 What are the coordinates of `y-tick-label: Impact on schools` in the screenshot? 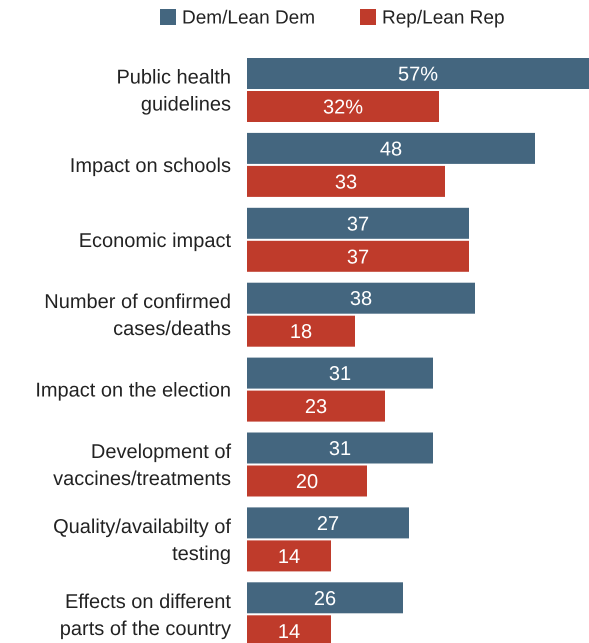 It's located at (150, 165).